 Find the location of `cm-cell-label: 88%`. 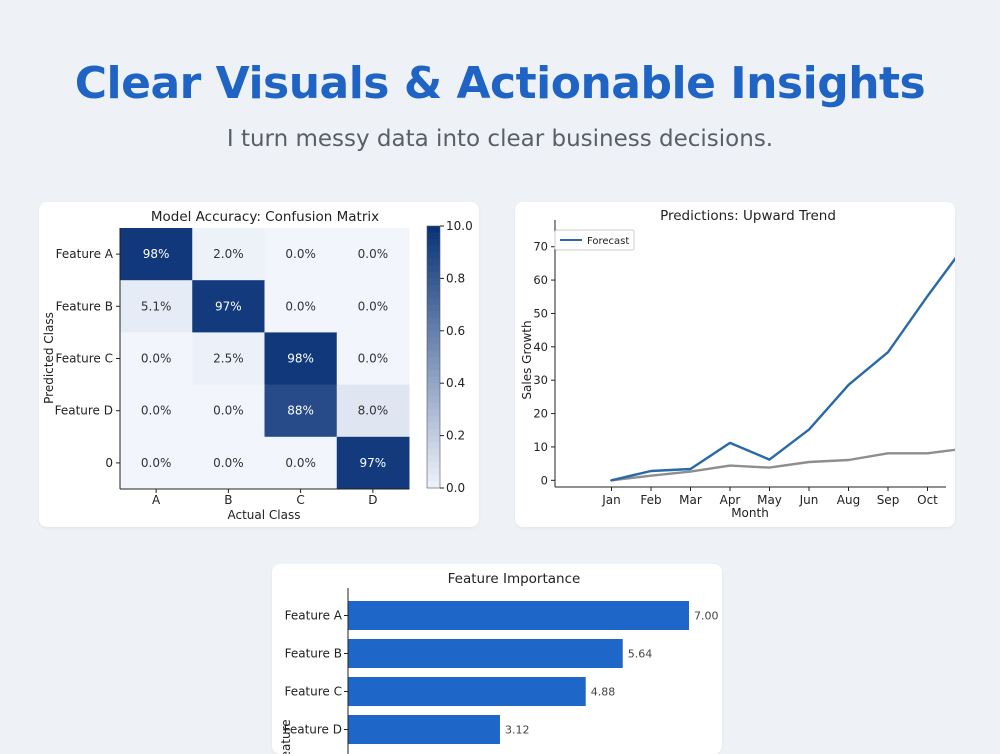

cm-cell-label: 88% is located at coordinates (300, 411).